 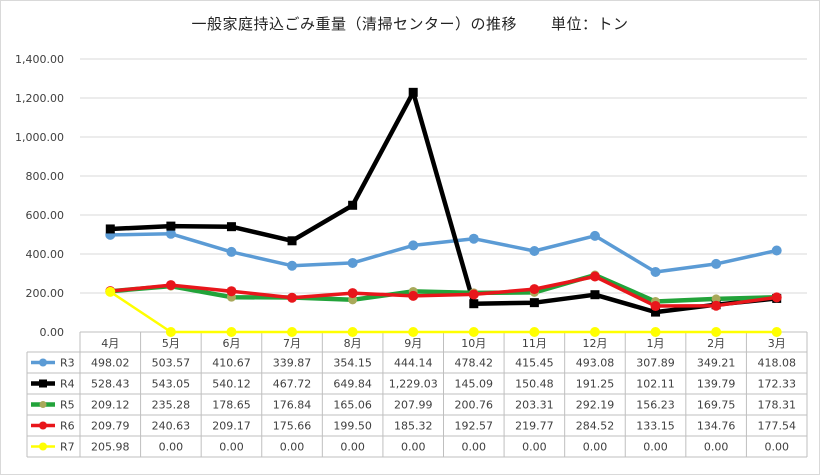 What do you see at coordinates (292, 405) in the screenshot?
I see `table-cell-value: 176.84` at bounding box center [292, 405].